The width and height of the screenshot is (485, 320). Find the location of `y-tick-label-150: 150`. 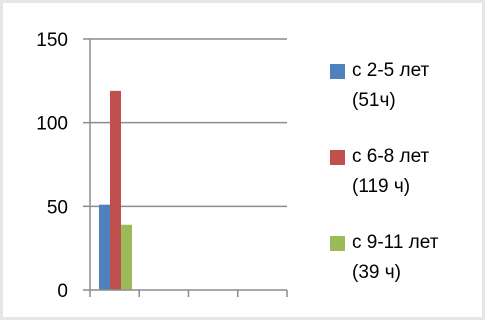

y-tick-label-150: 150 is located at coordinates (52, 40).